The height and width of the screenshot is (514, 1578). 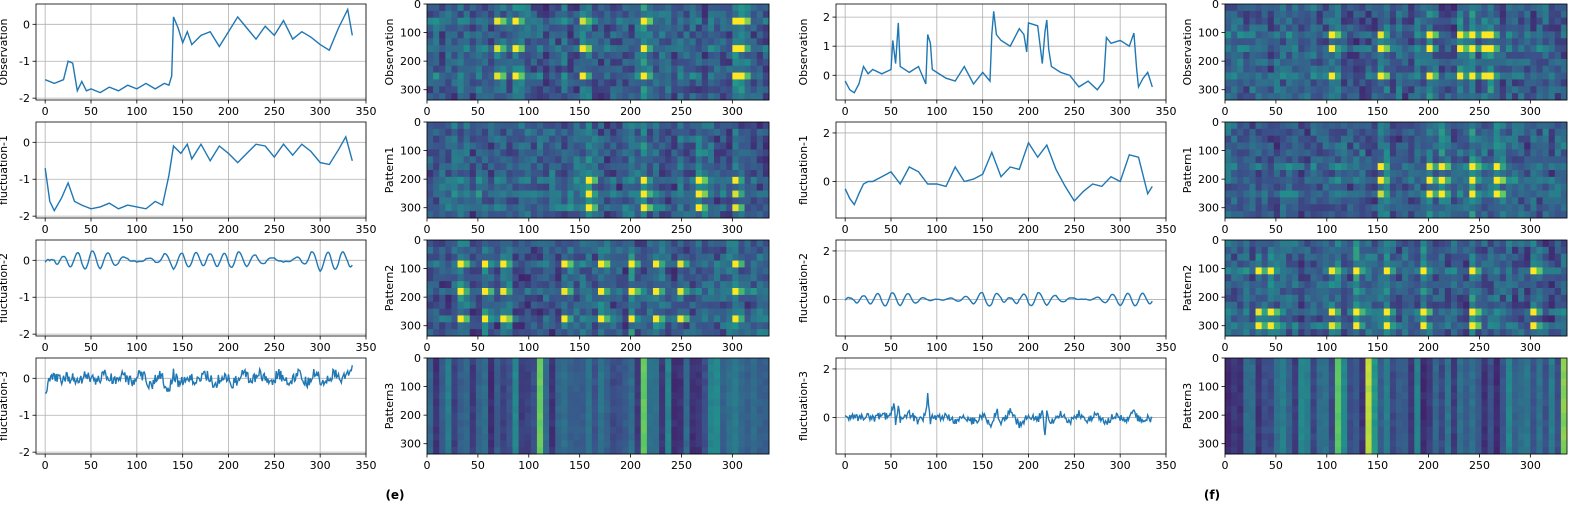 What do you see at coordinates (936, 111) in the screenshot?
I see `x-tick-label: 100` at bounding box center [936, 111].